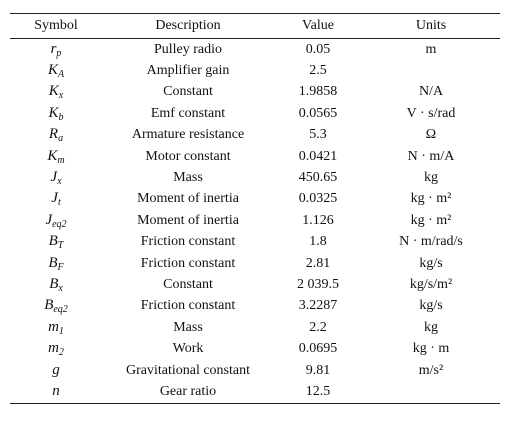 The height and width of the screenshot is (421, 520). Describe the element at coordinates (255, 50) in the screenshot. I see `table-row: rp Pulley radio 0.05 m` at that location.